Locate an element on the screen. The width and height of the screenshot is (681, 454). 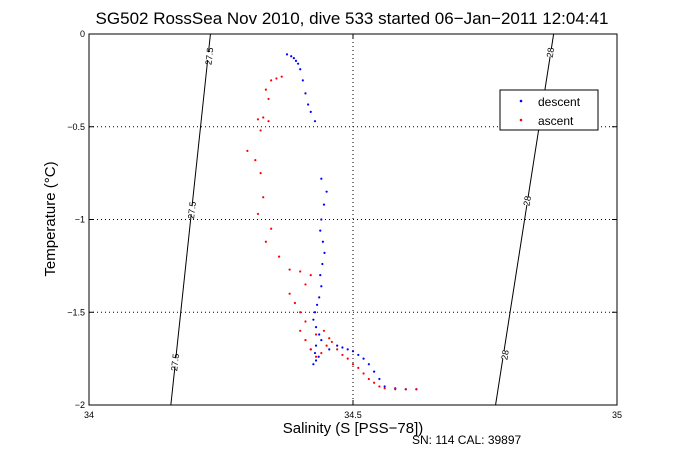
y-axis-label: Temperature (°C) is located at coordinates (50, 218).